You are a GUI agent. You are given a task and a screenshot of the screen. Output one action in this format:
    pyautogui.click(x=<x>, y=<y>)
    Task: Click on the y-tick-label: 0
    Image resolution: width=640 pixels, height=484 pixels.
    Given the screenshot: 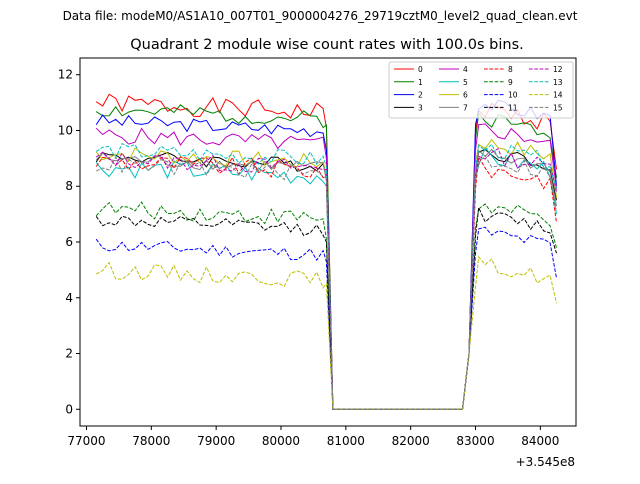 What is the action you would take?
    pyautogui.click(x=69, y=409)
    